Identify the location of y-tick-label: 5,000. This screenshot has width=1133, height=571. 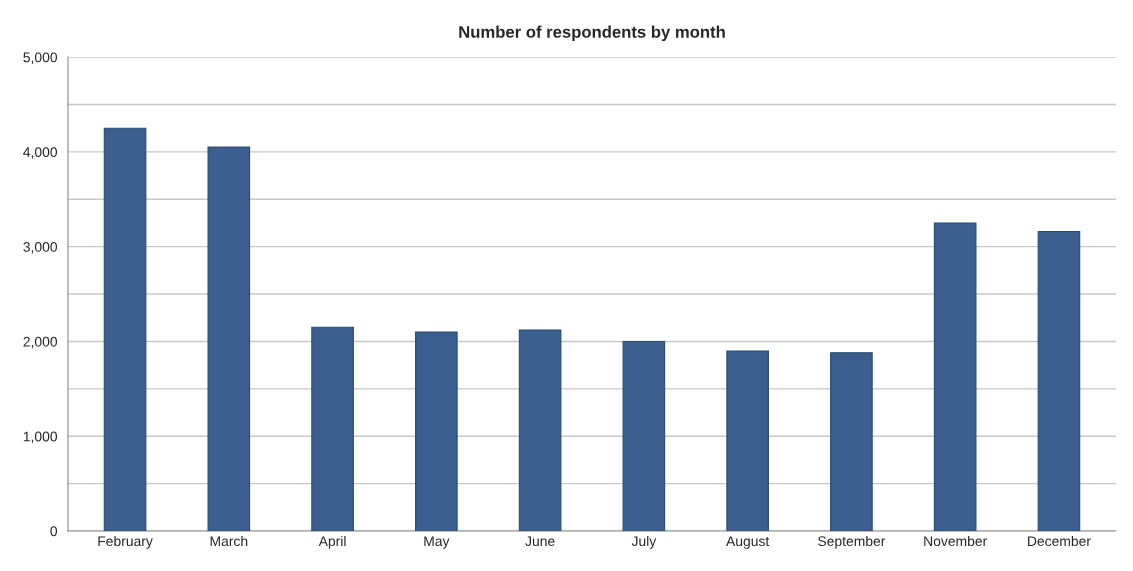
(40, 58).